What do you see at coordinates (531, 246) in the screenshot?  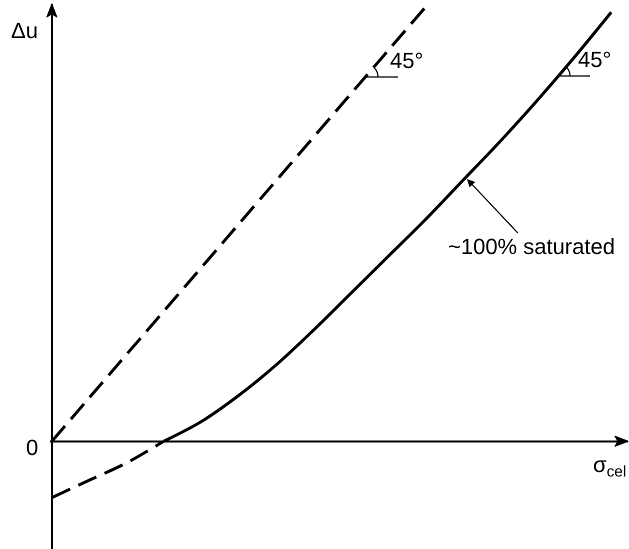 I see `annotation: ~100% saturated` at bounding box center [531, 246].